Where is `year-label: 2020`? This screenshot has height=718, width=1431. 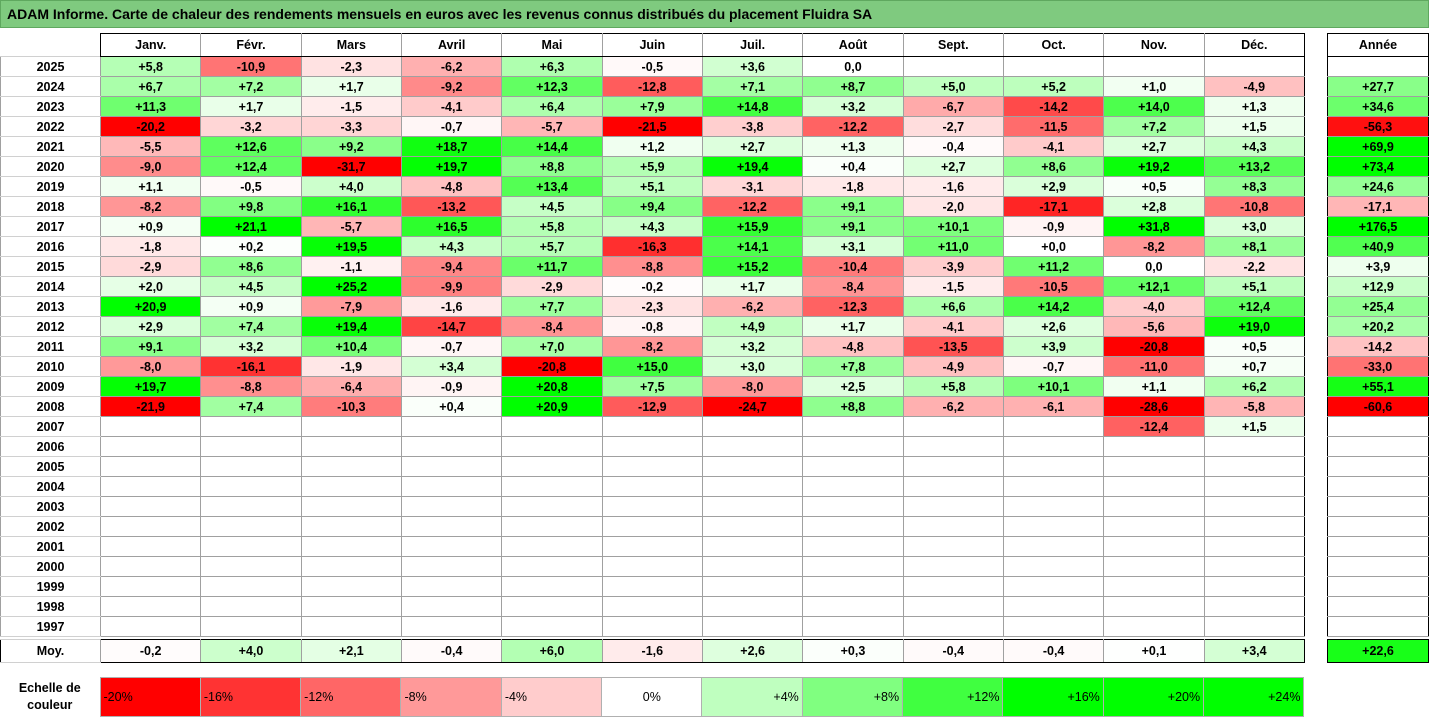
year-label: 2020 is located at coordinates (50, 166).